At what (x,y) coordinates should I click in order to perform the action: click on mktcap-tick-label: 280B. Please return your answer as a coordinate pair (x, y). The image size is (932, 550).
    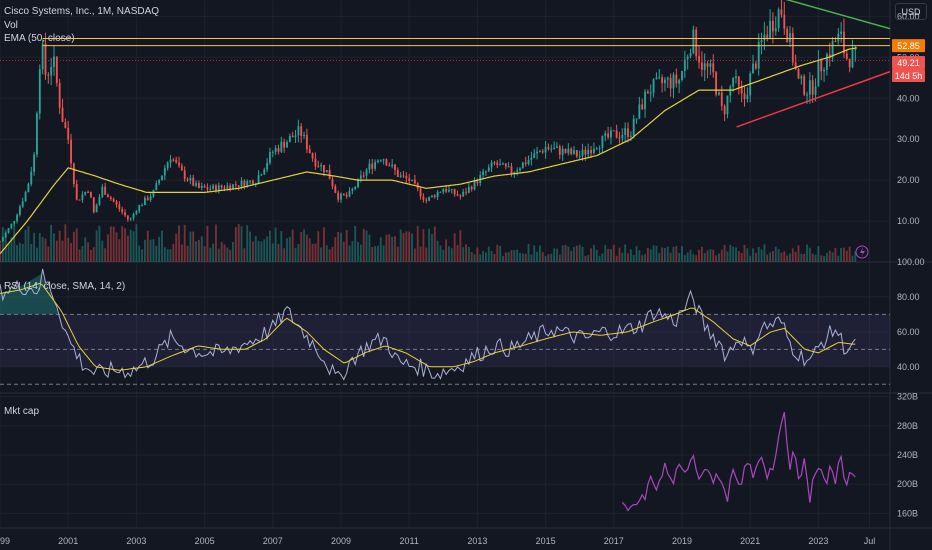
    Looking at the image, I should click on (907, 426).